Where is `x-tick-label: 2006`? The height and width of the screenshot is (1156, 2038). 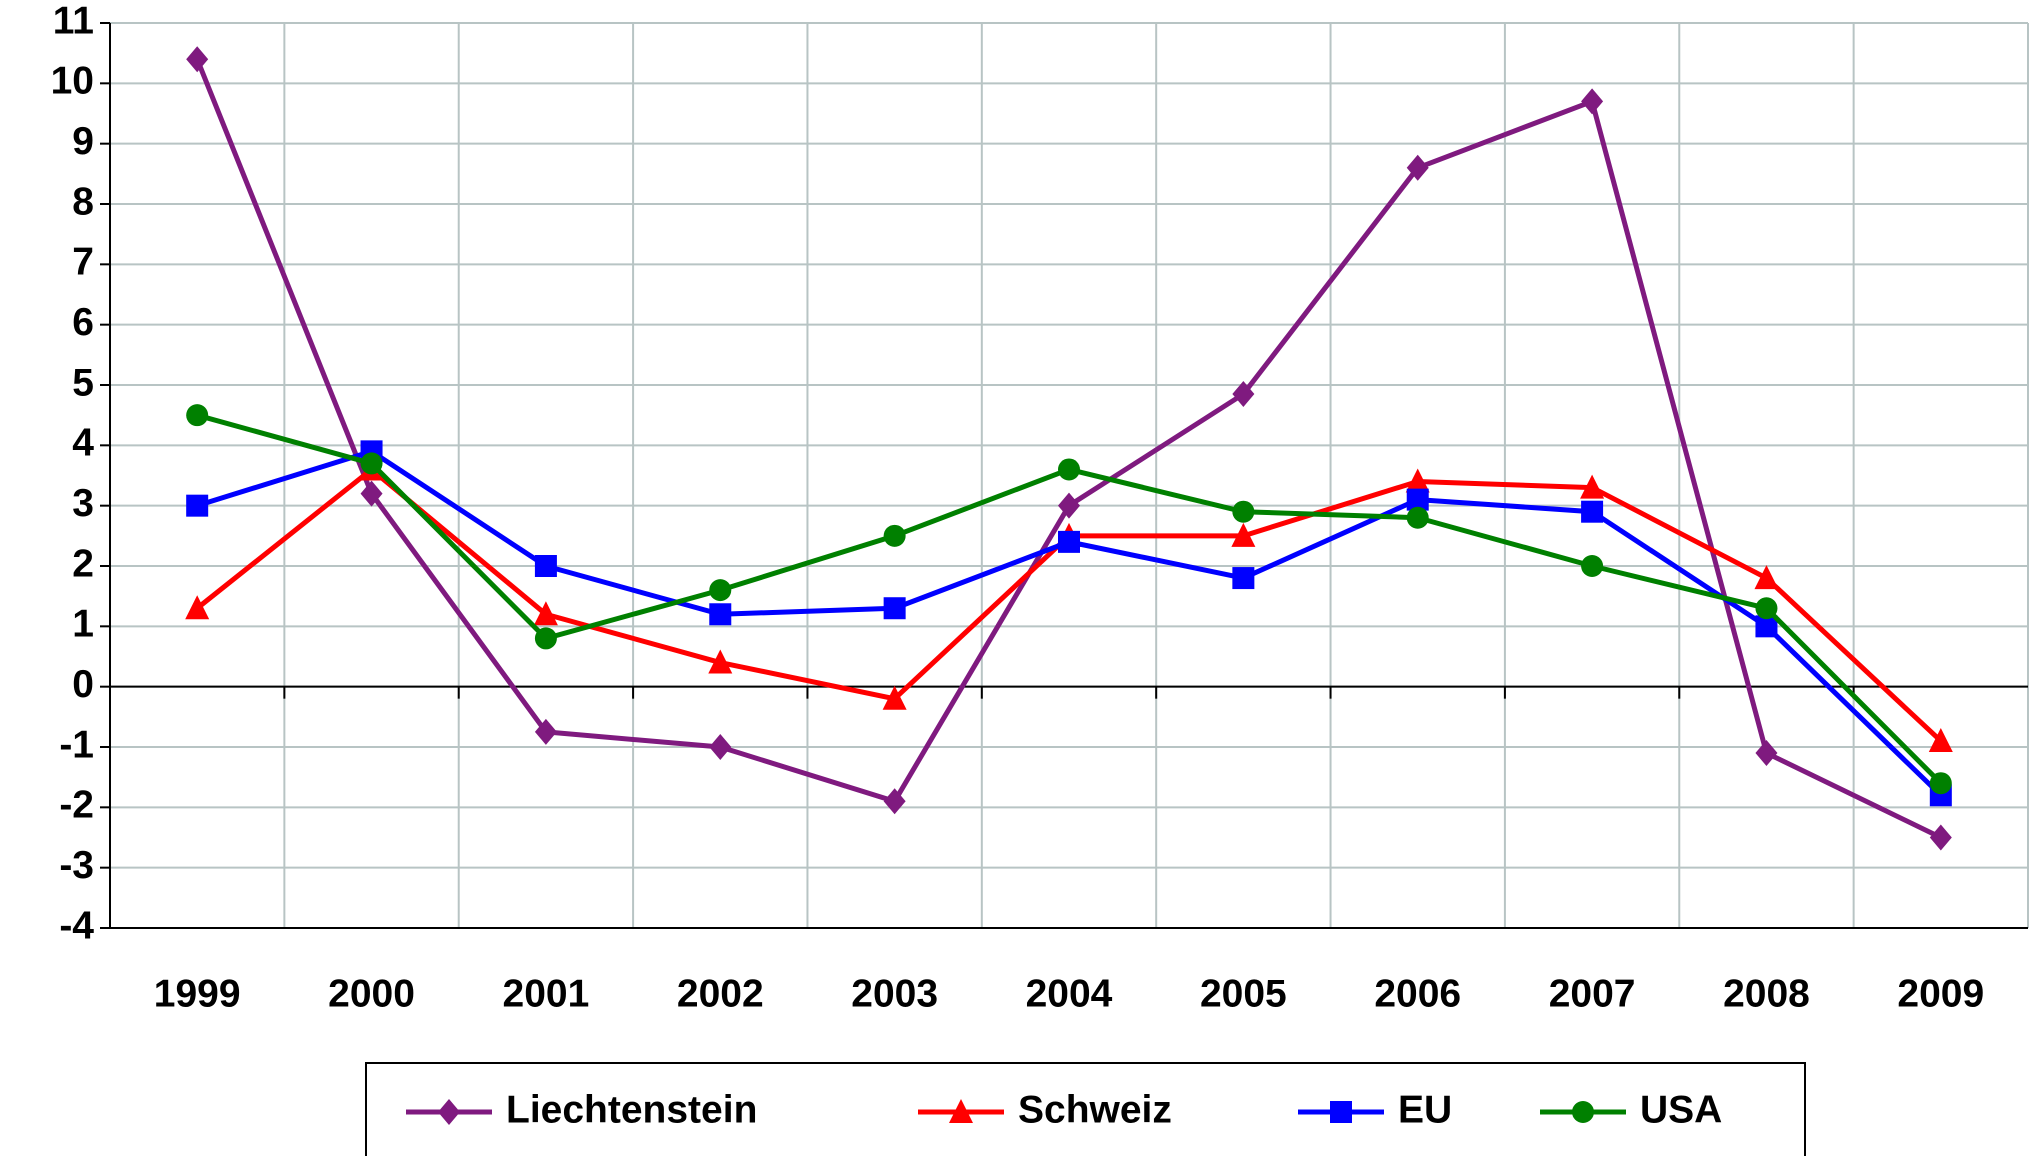 x-tick-label: 2006 is located at coordinates (1417, 993).